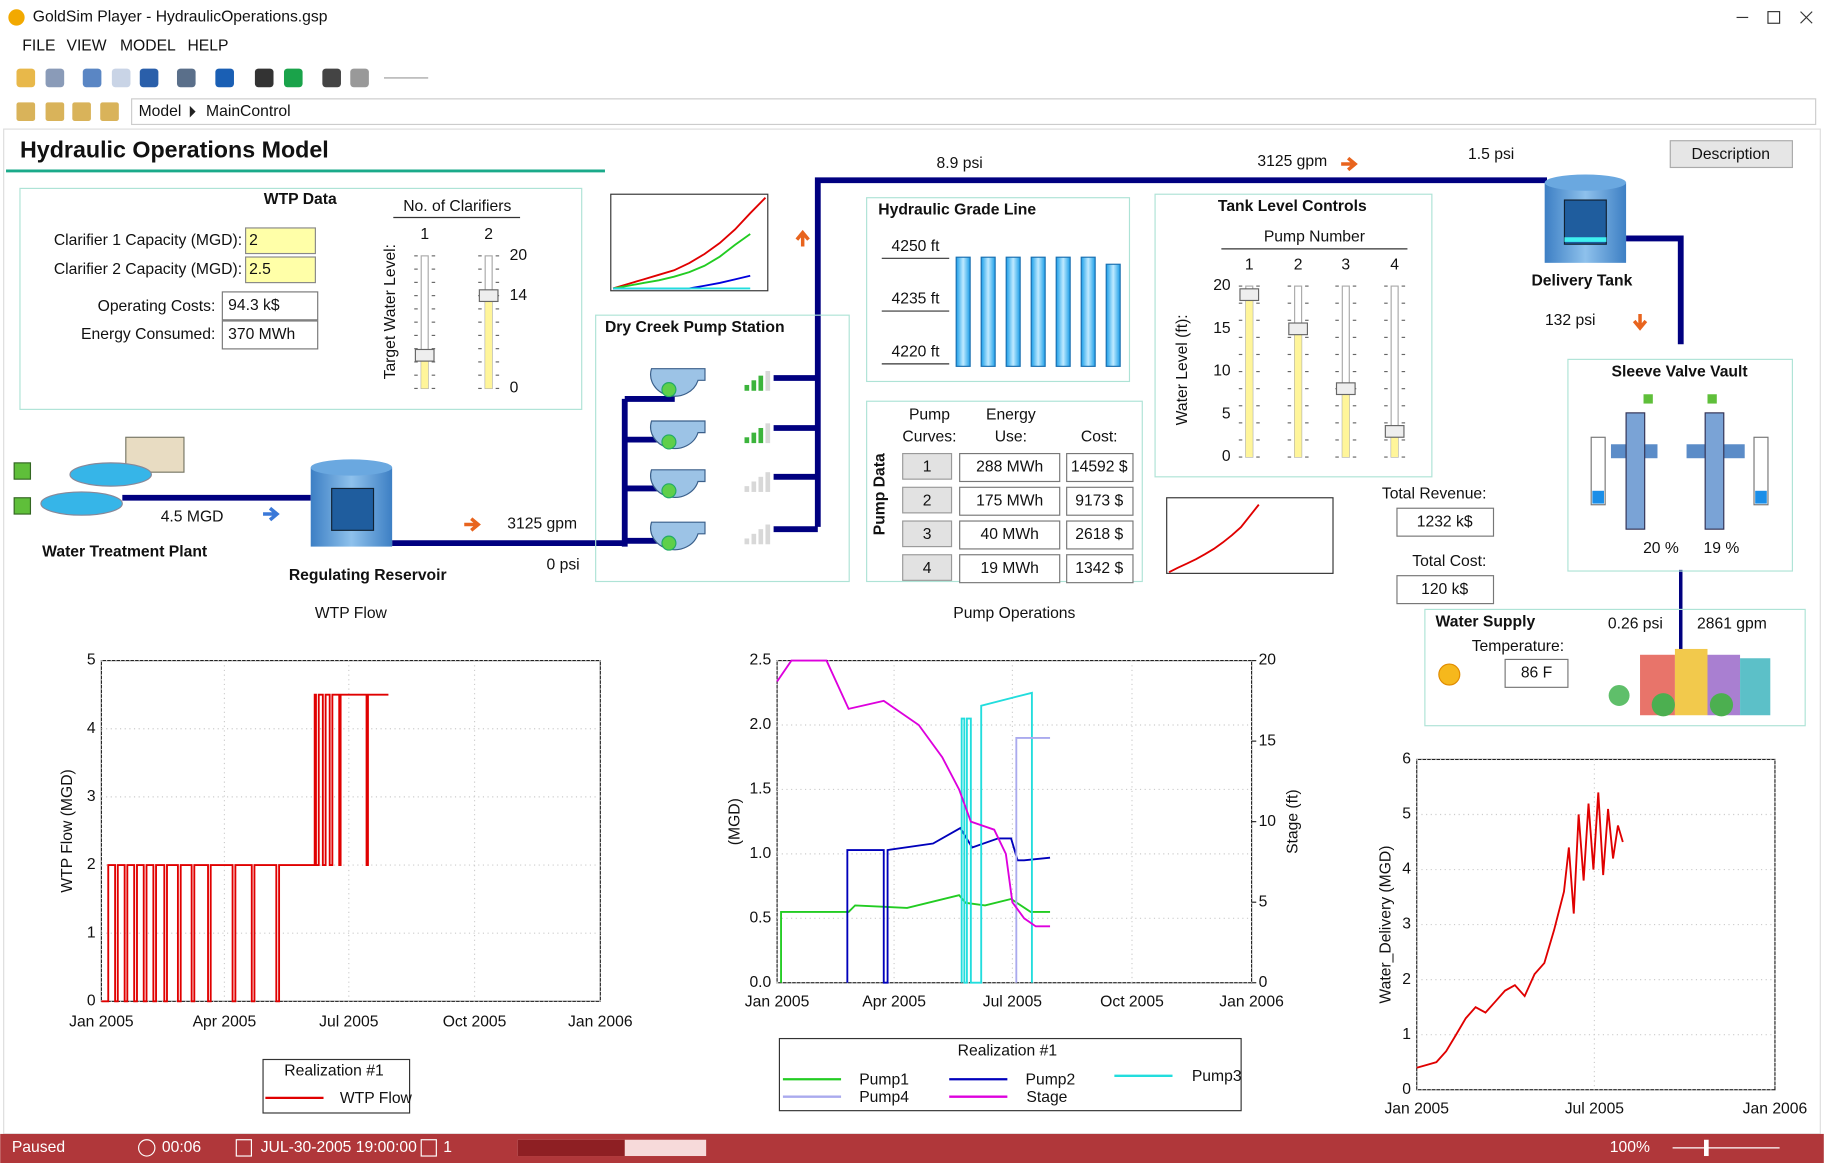 The width and height of the screenshot is (1824, 1163). I want to click on chart-title: Pump Operations, so click(1014, 613).